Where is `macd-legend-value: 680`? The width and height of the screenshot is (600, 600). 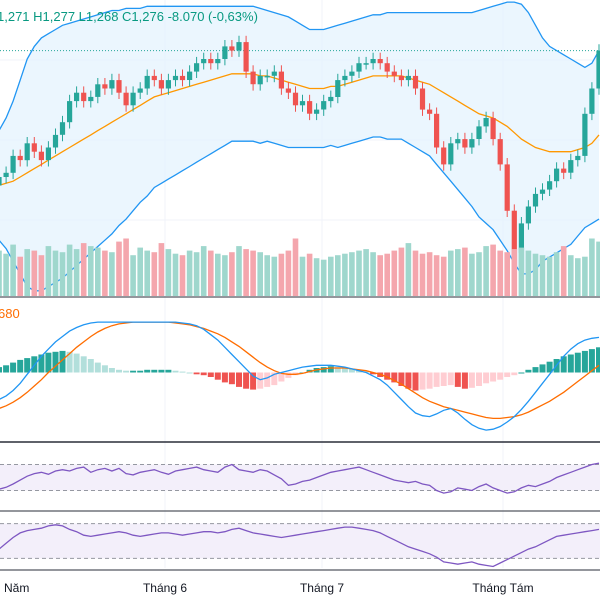 macd-legend-value: 680 is located at coordinates (10, 313).